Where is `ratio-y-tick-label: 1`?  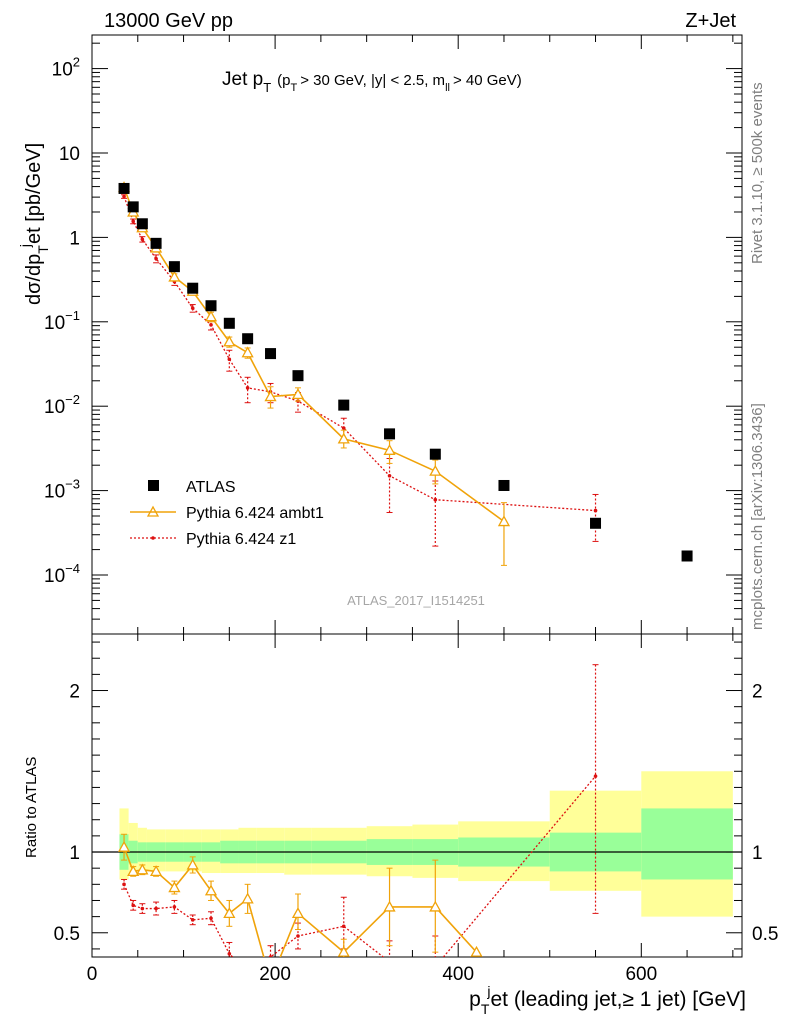
ratio-y-tick-label: 1 is located at coordinates (74, 853).